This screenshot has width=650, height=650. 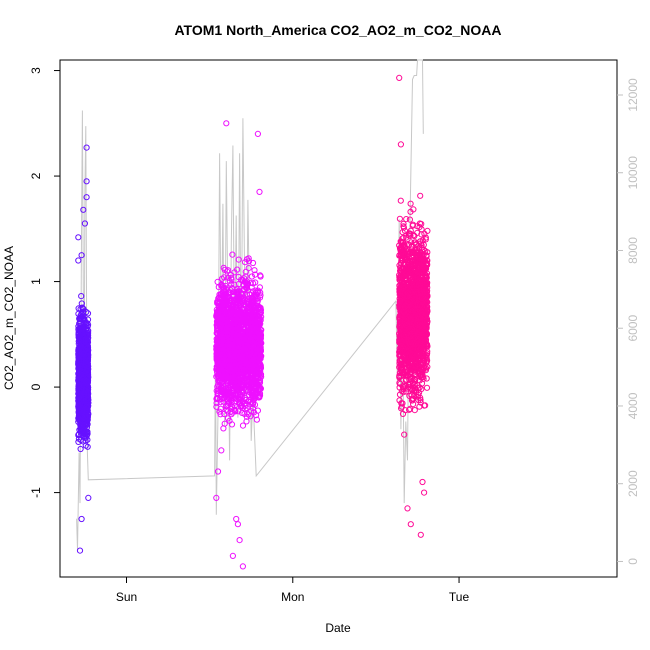 I want to click on chart-title: ATOM1 North_America CO2_AO2_m_CO2_NOAA, so click(x=337, y=30).